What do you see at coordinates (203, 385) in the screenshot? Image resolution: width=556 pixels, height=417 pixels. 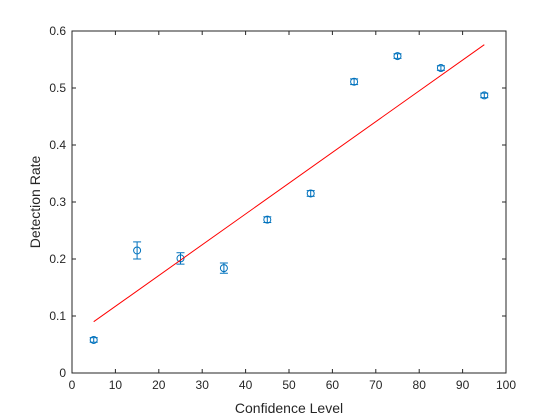 I see `x-tick-label: 30` at bounding box center [203, 385].